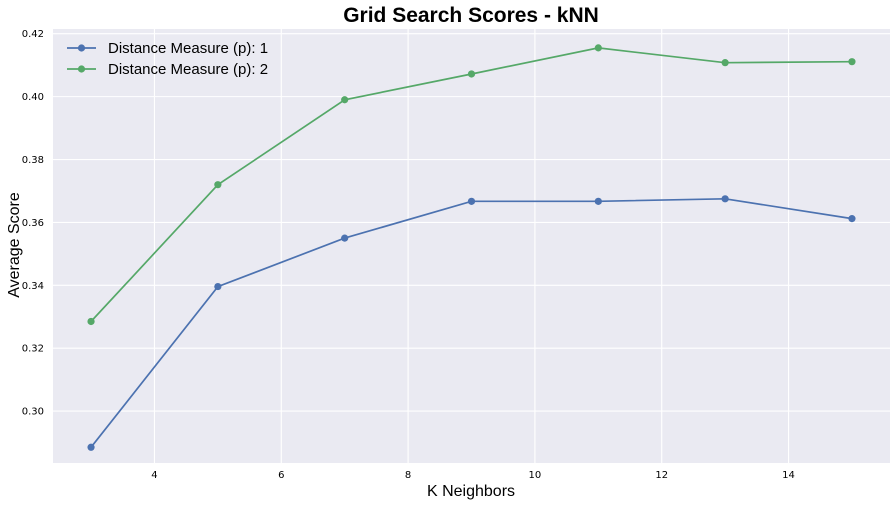 The width and height of the screenshot is (896, 505). I want to click on legend-item-1: Distance Measure (p): 1, so click(167, 48).